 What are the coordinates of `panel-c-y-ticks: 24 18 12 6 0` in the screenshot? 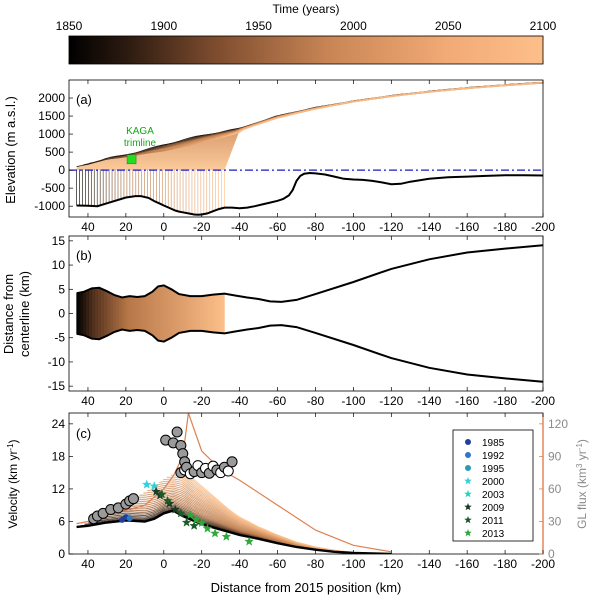 It's located at (62, 489).